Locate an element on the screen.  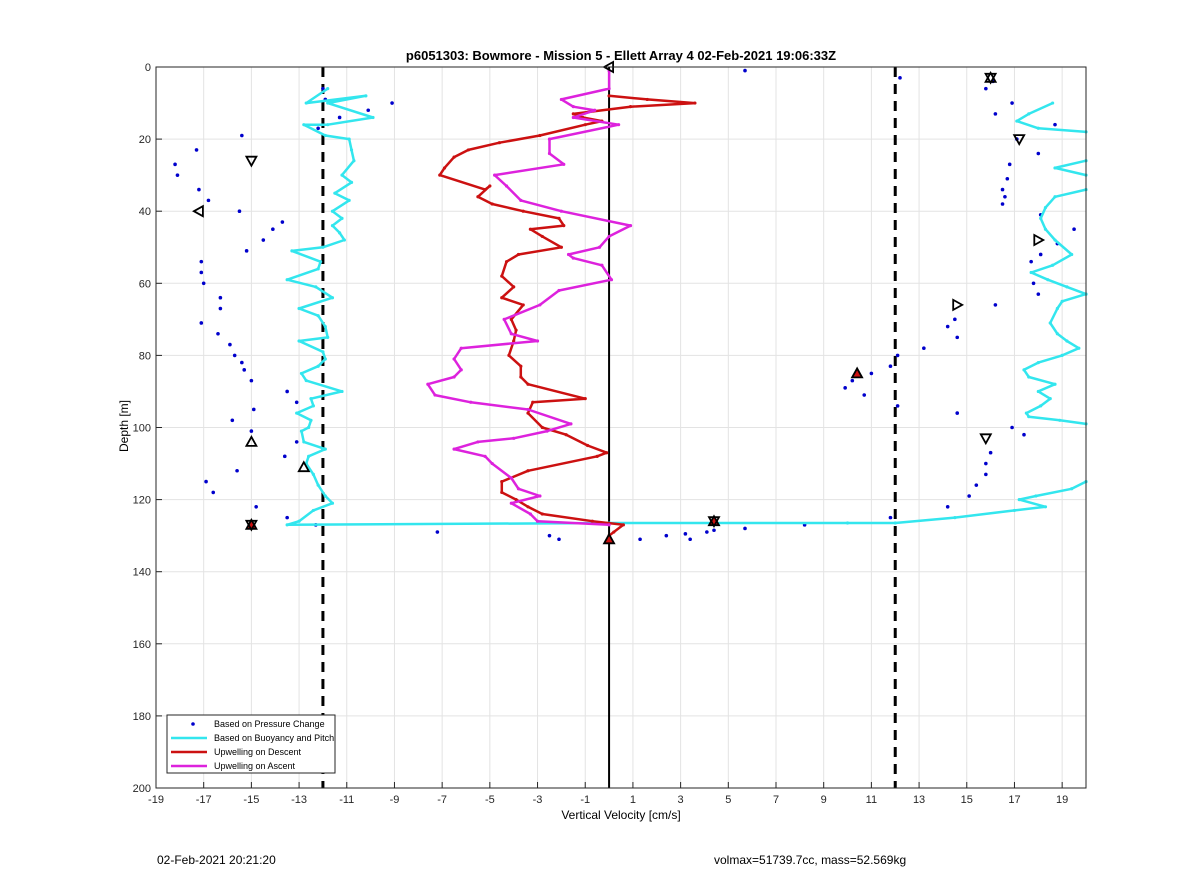
triangle-marker-up is located at coordinates (251, 441).